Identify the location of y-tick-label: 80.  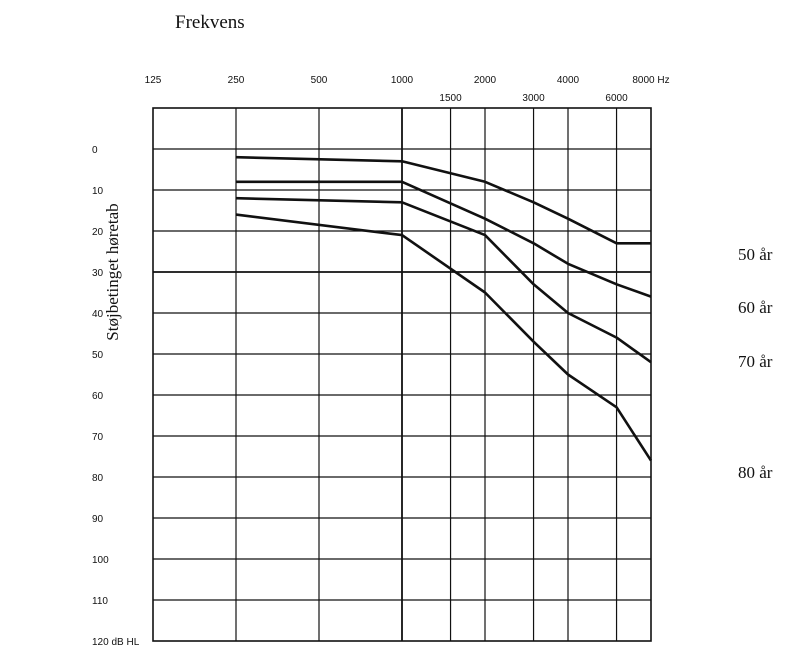
(98, 478).